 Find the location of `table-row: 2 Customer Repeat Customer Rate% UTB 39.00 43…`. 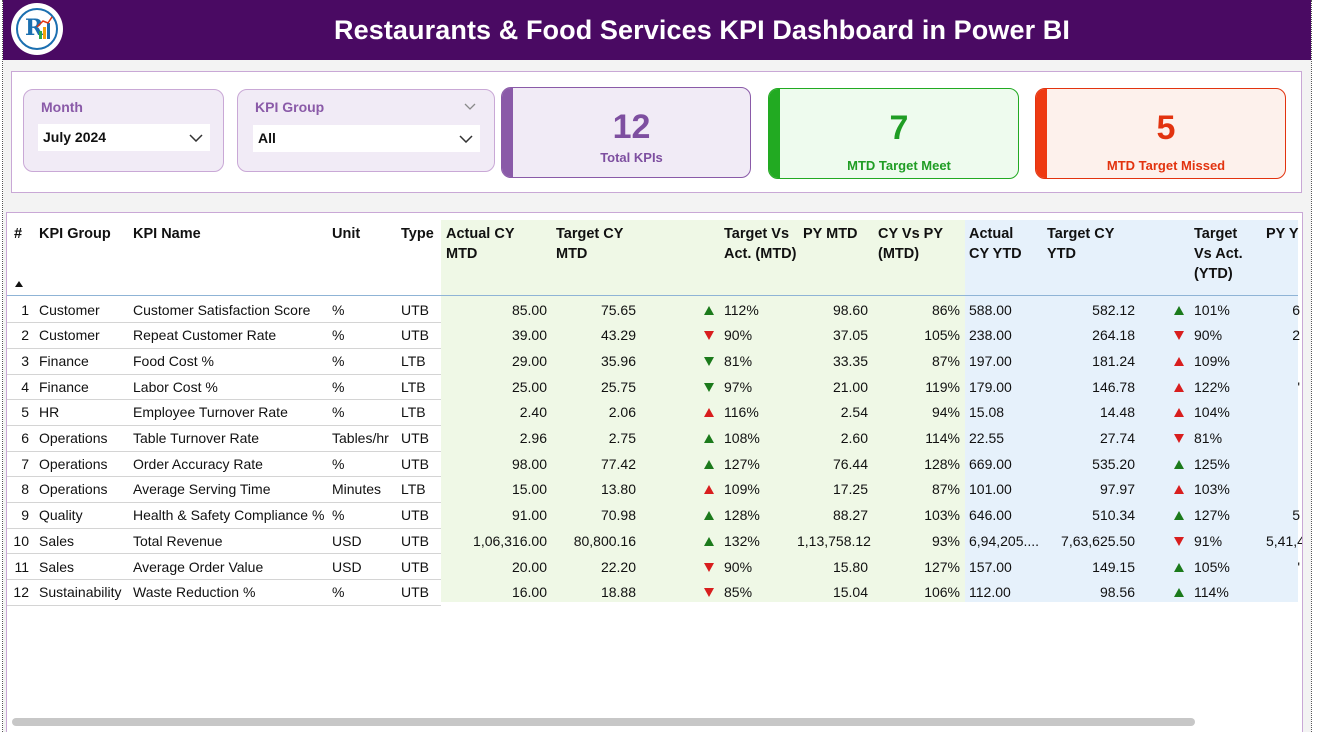

table-row: 2 Customer Repeat Customer Rate% UTB 39.00 43… is located at coordinates (653, 336).